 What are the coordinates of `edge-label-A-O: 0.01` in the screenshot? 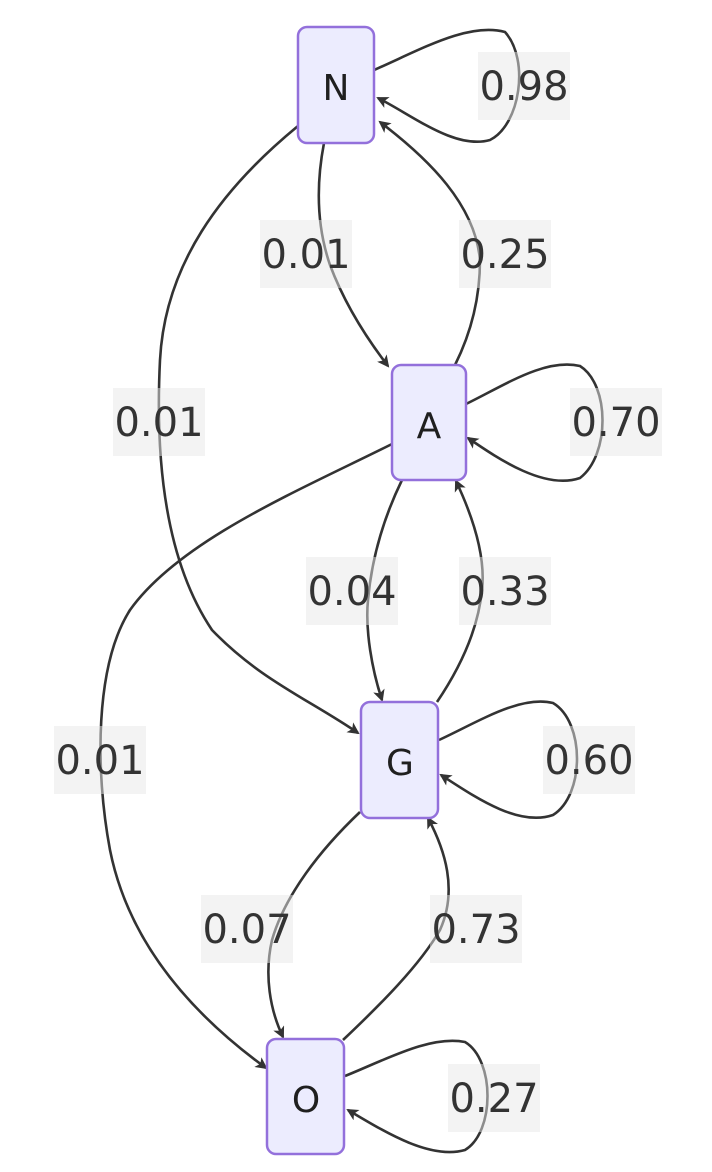 It's located at (100, 760).